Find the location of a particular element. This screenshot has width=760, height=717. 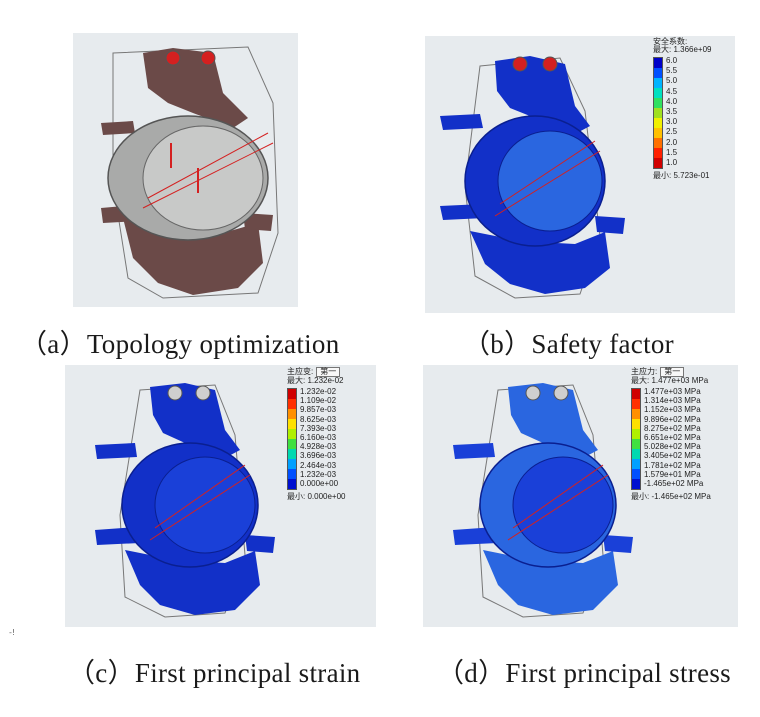

legend-tick-label: 1.781e+02 MPa is located at coordinates (672, 465).